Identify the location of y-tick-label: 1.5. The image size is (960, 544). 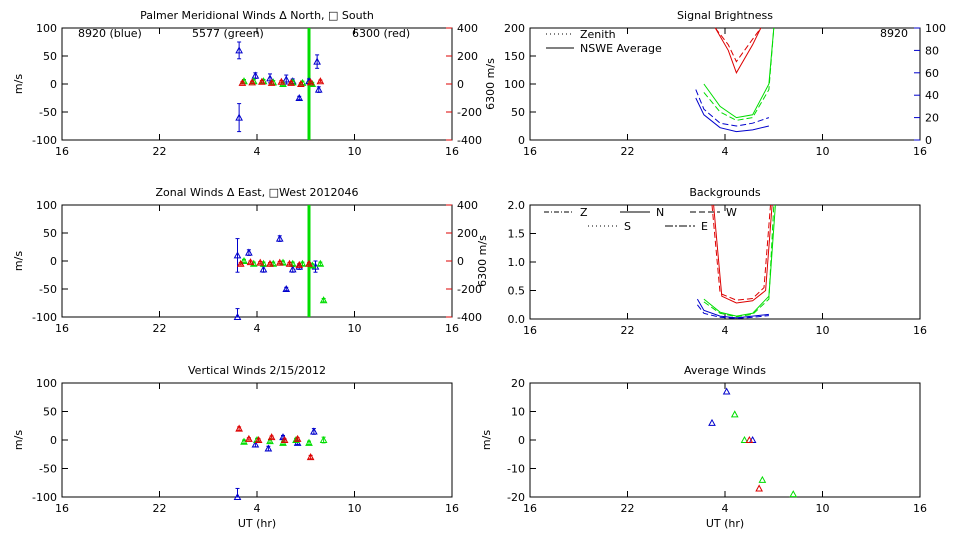
(517, 234).